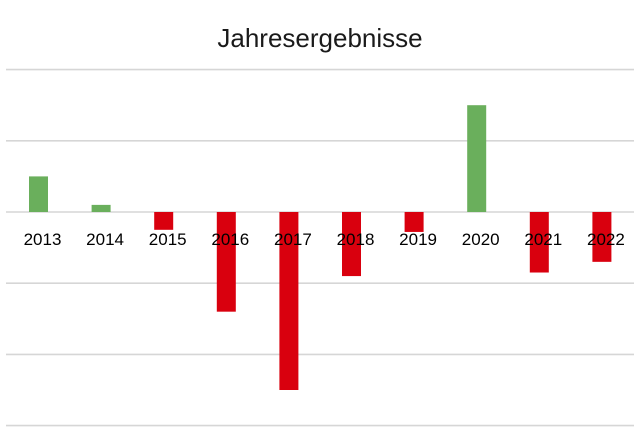  Describe the element at coordinates (414, 222) in the screenshot. I see `bar-2019` at that location.